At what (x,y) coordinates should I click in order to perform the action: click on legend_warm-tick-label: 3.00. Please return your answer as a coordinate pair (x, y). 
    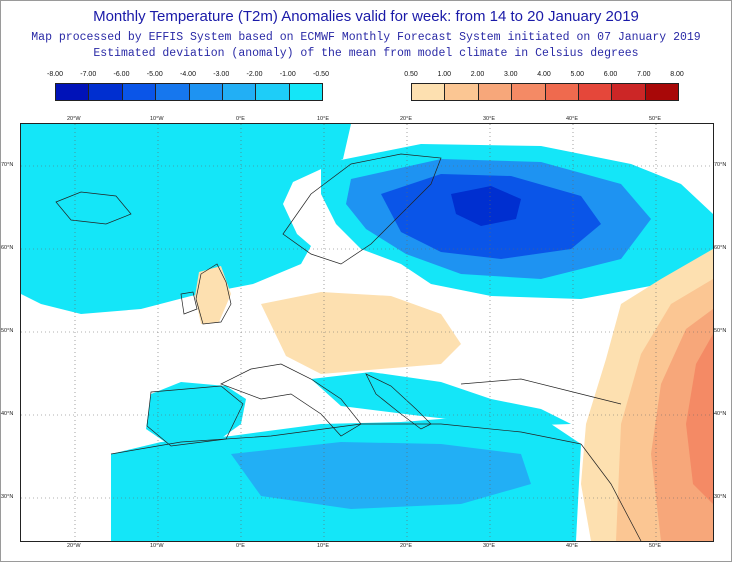
    Looking at the image, I should click on (510, 74).